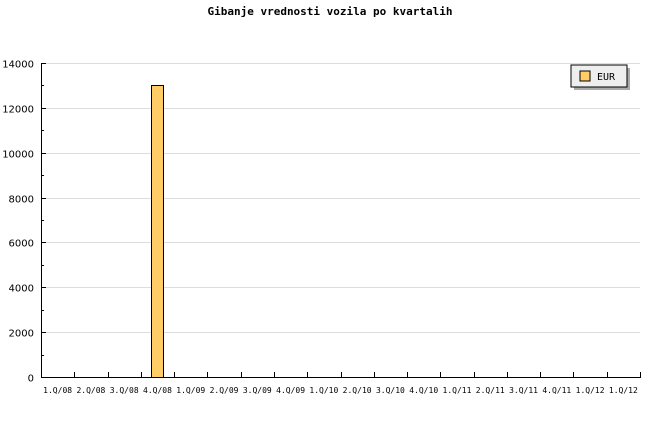 The height and width of the screenshot is (440, 660). I want to click on x-tick-label: 3.Q/11, so click(523, 390).